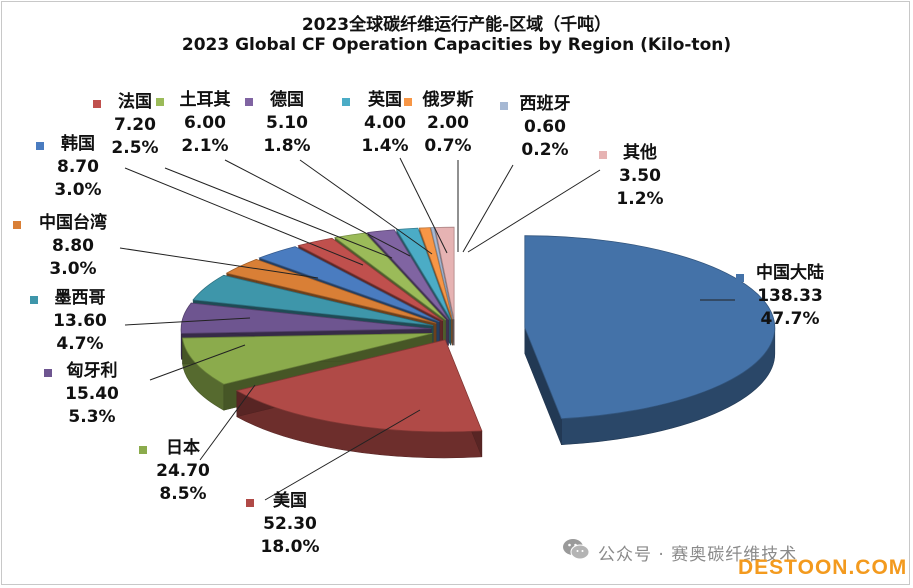 The height and width of the screenshot is (588, 913). What do you see at coordinates (790, 319) in the screenshot?
I see `label-percent-1: 47.7%` at bounding box center [790, 319].